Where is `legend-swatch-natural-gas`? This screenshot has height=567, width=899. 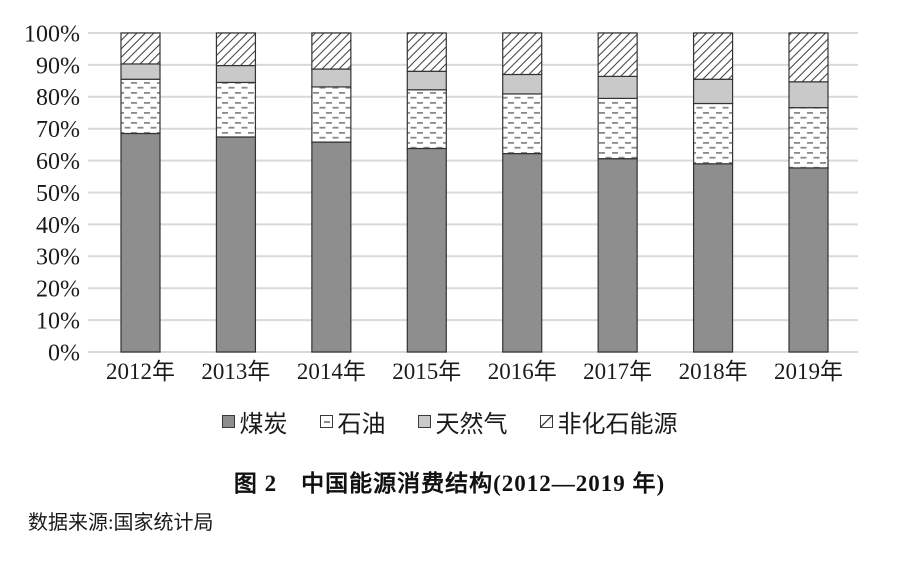
legend-swatch-natural-gas is located at coordinates (424, 421).